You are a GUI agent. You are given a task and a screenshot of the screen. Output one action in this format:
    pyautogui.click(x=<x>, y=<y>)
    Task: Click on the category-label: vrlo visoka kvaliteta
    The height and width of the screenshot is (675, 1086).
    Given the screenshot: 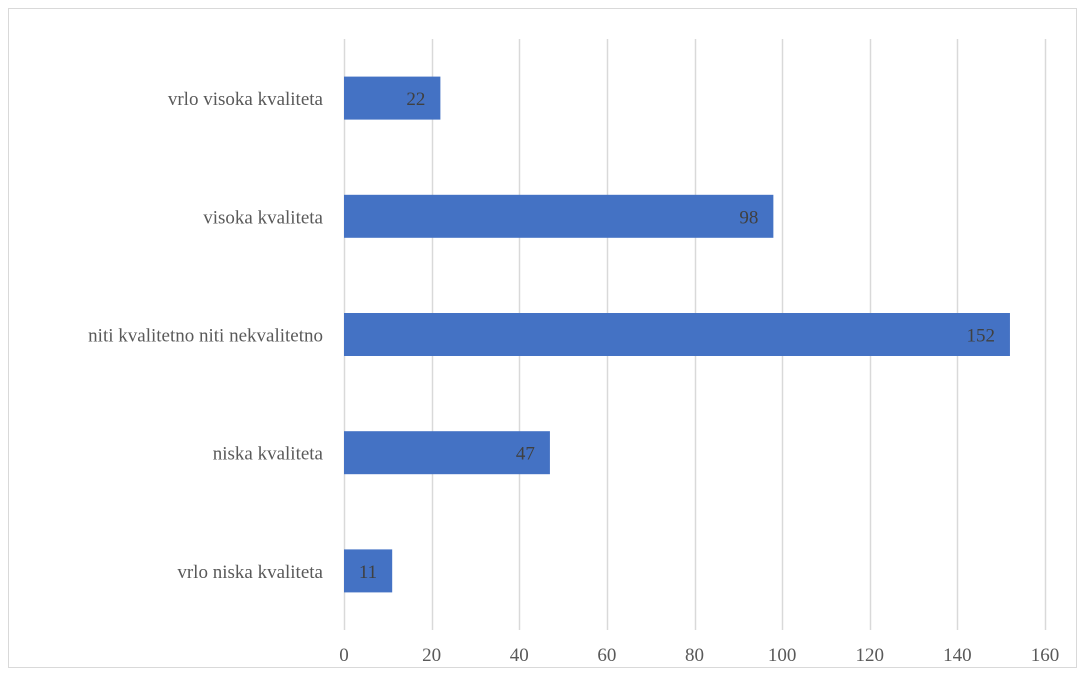 What is the action you would take?
    pyautogui.click(x=246, y=99)
    